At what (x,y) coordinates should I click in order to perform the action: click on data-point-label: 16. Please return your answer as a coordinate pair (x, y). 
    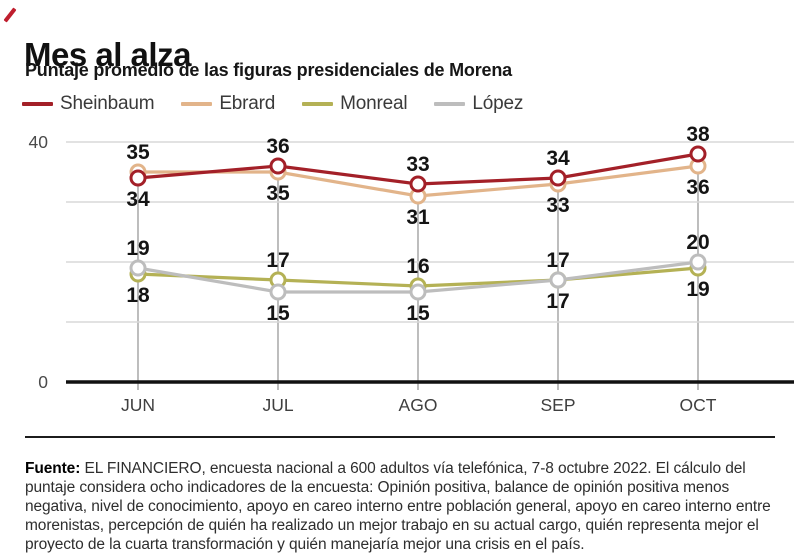
    Looking at the image, I should click on (417, 266).